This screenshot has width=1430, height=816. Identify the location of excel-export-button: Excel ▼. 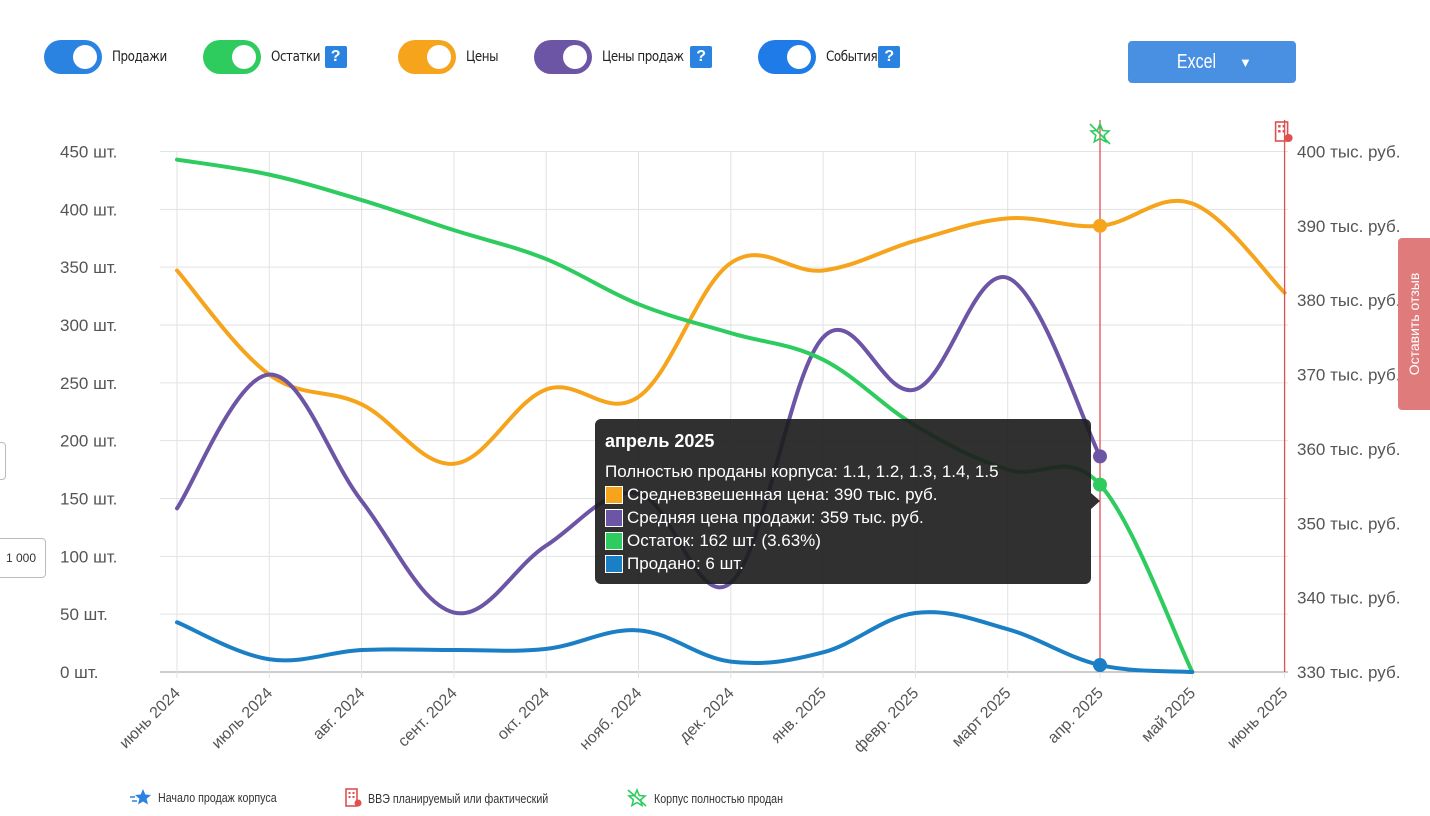
(1212, 62).